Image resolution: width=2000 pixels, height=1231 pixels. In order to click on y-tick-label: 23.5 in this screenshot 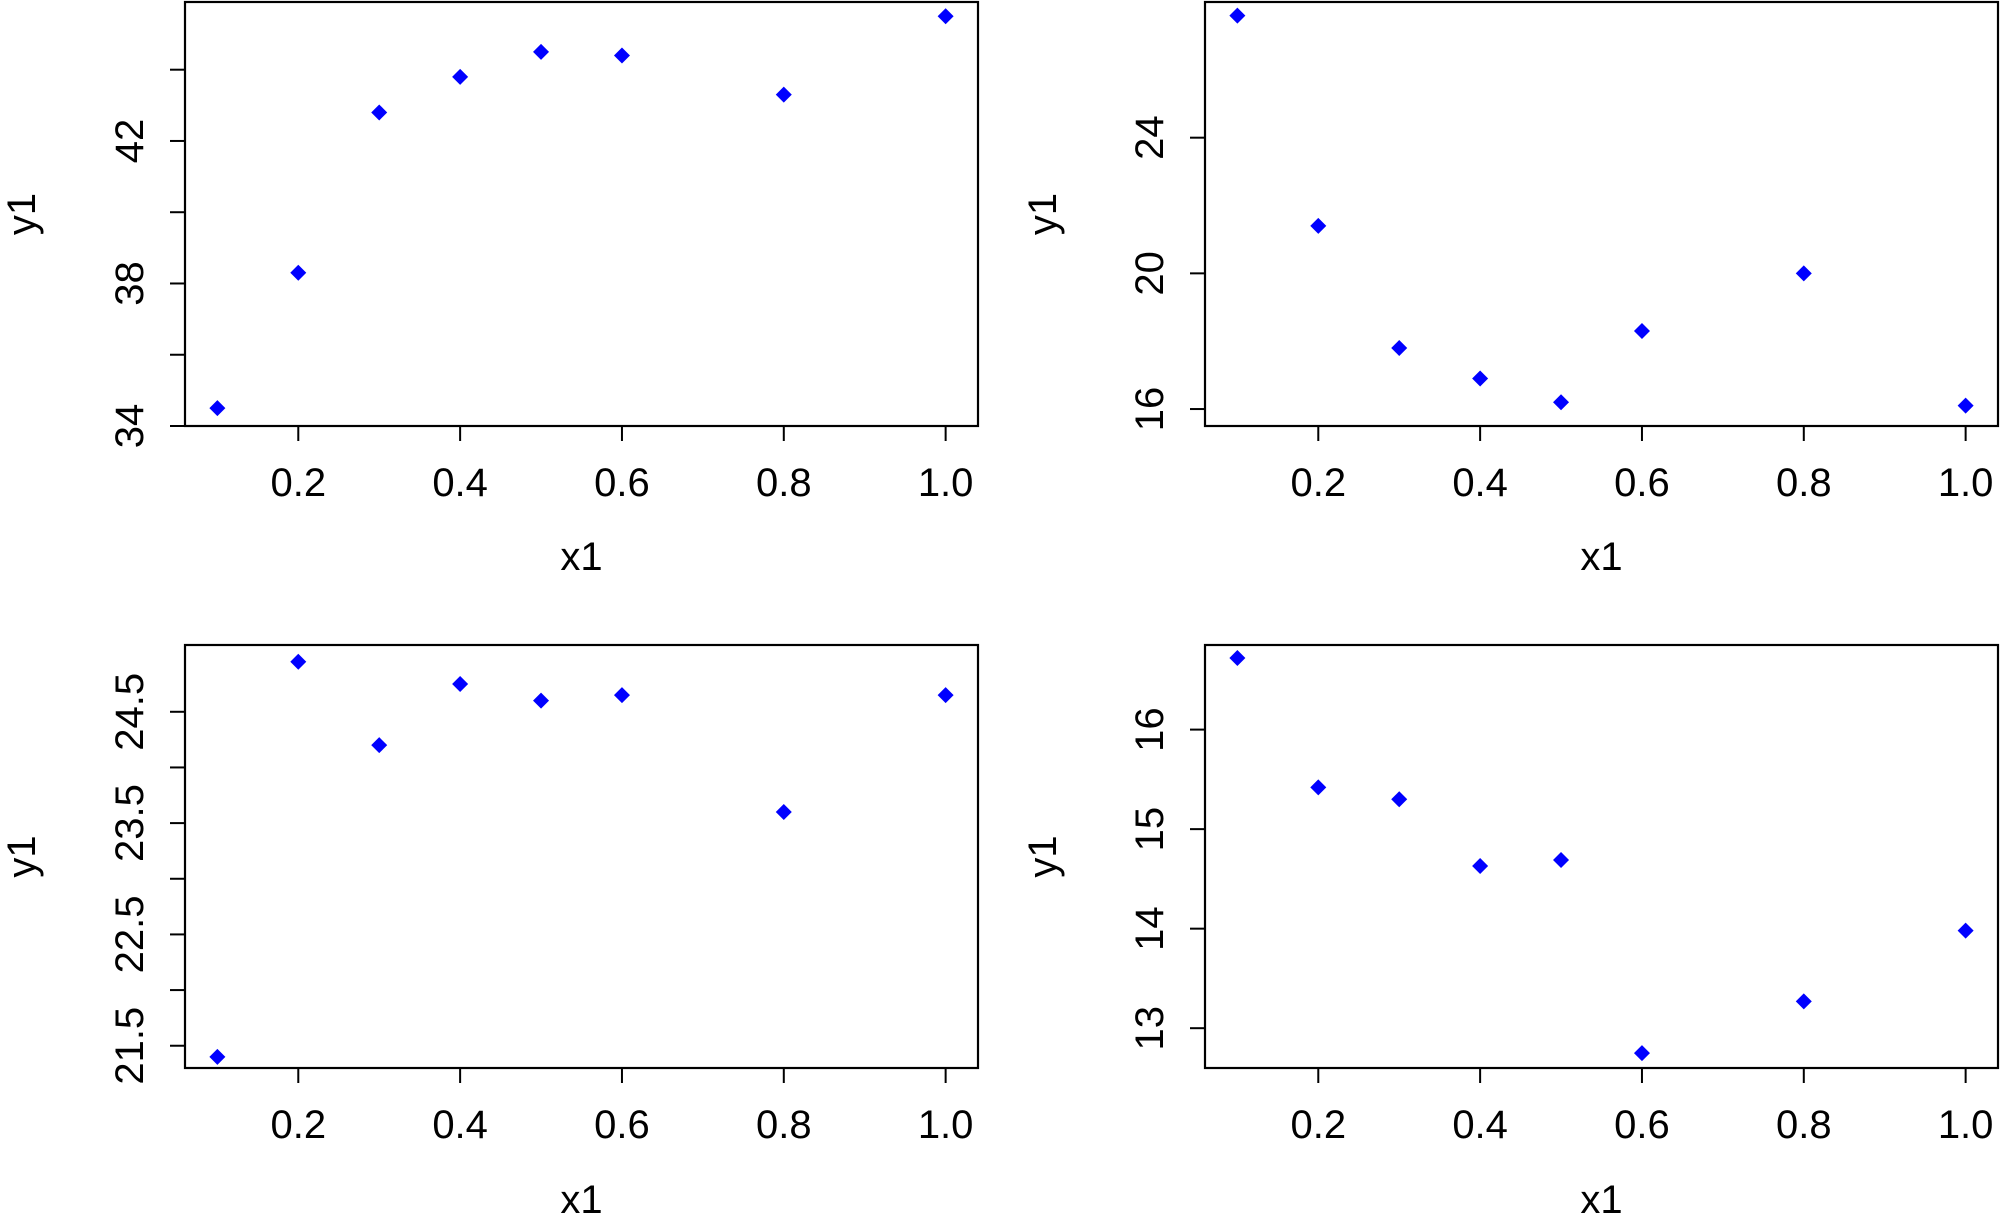, I will do `click(130, 823)`.